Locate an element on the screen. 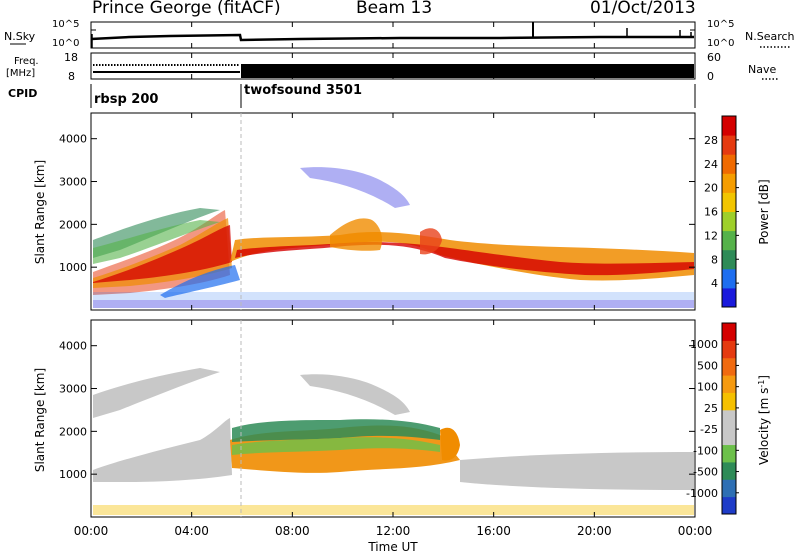 The width and height of the screenshot is (800, 554). power-colorbar-tick-label: 24 is located at coordinates (711, 164).